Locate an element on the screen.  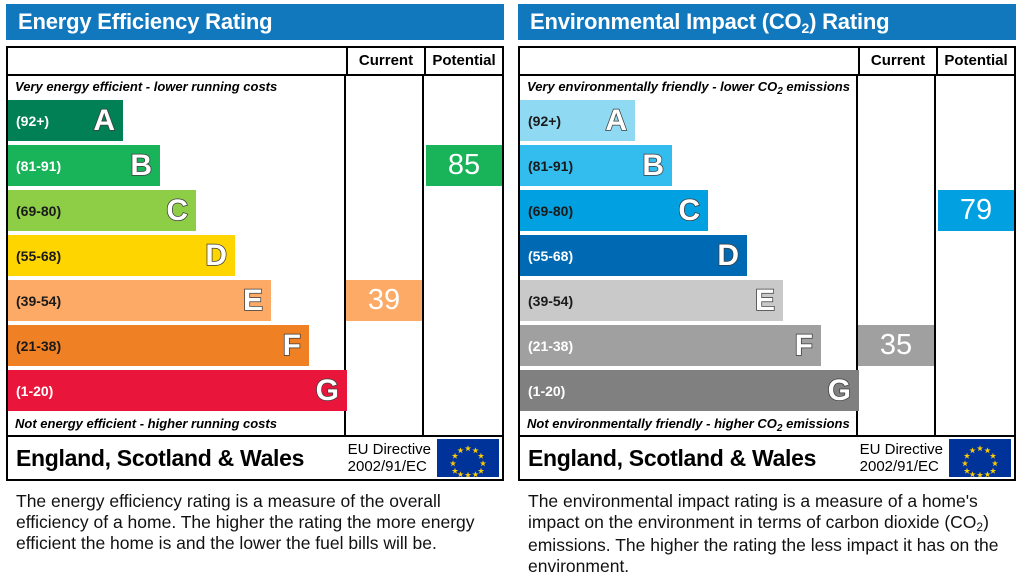
top-caption-pre: Very environmentally friendly - lower CO is located at coordinates (652, 86).